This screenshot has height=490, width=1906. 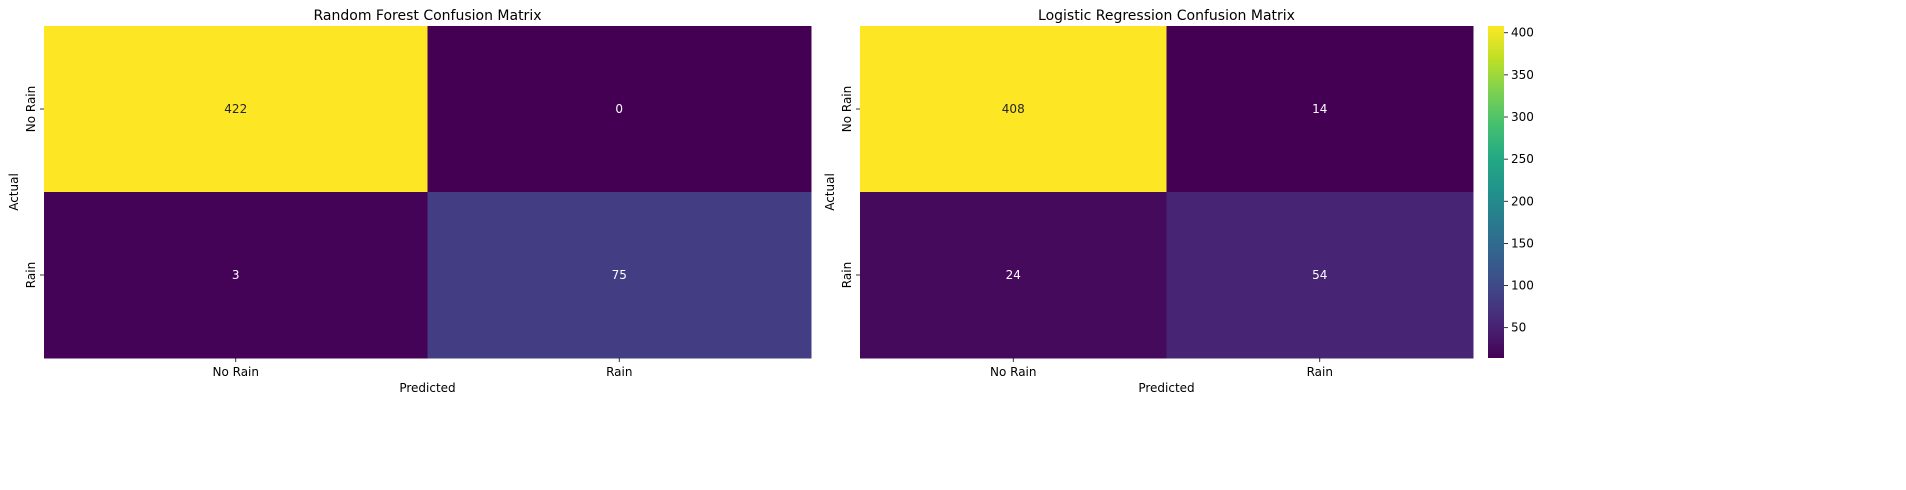 I want to click on cell-value-label: 75, so click(x=619, y=275).